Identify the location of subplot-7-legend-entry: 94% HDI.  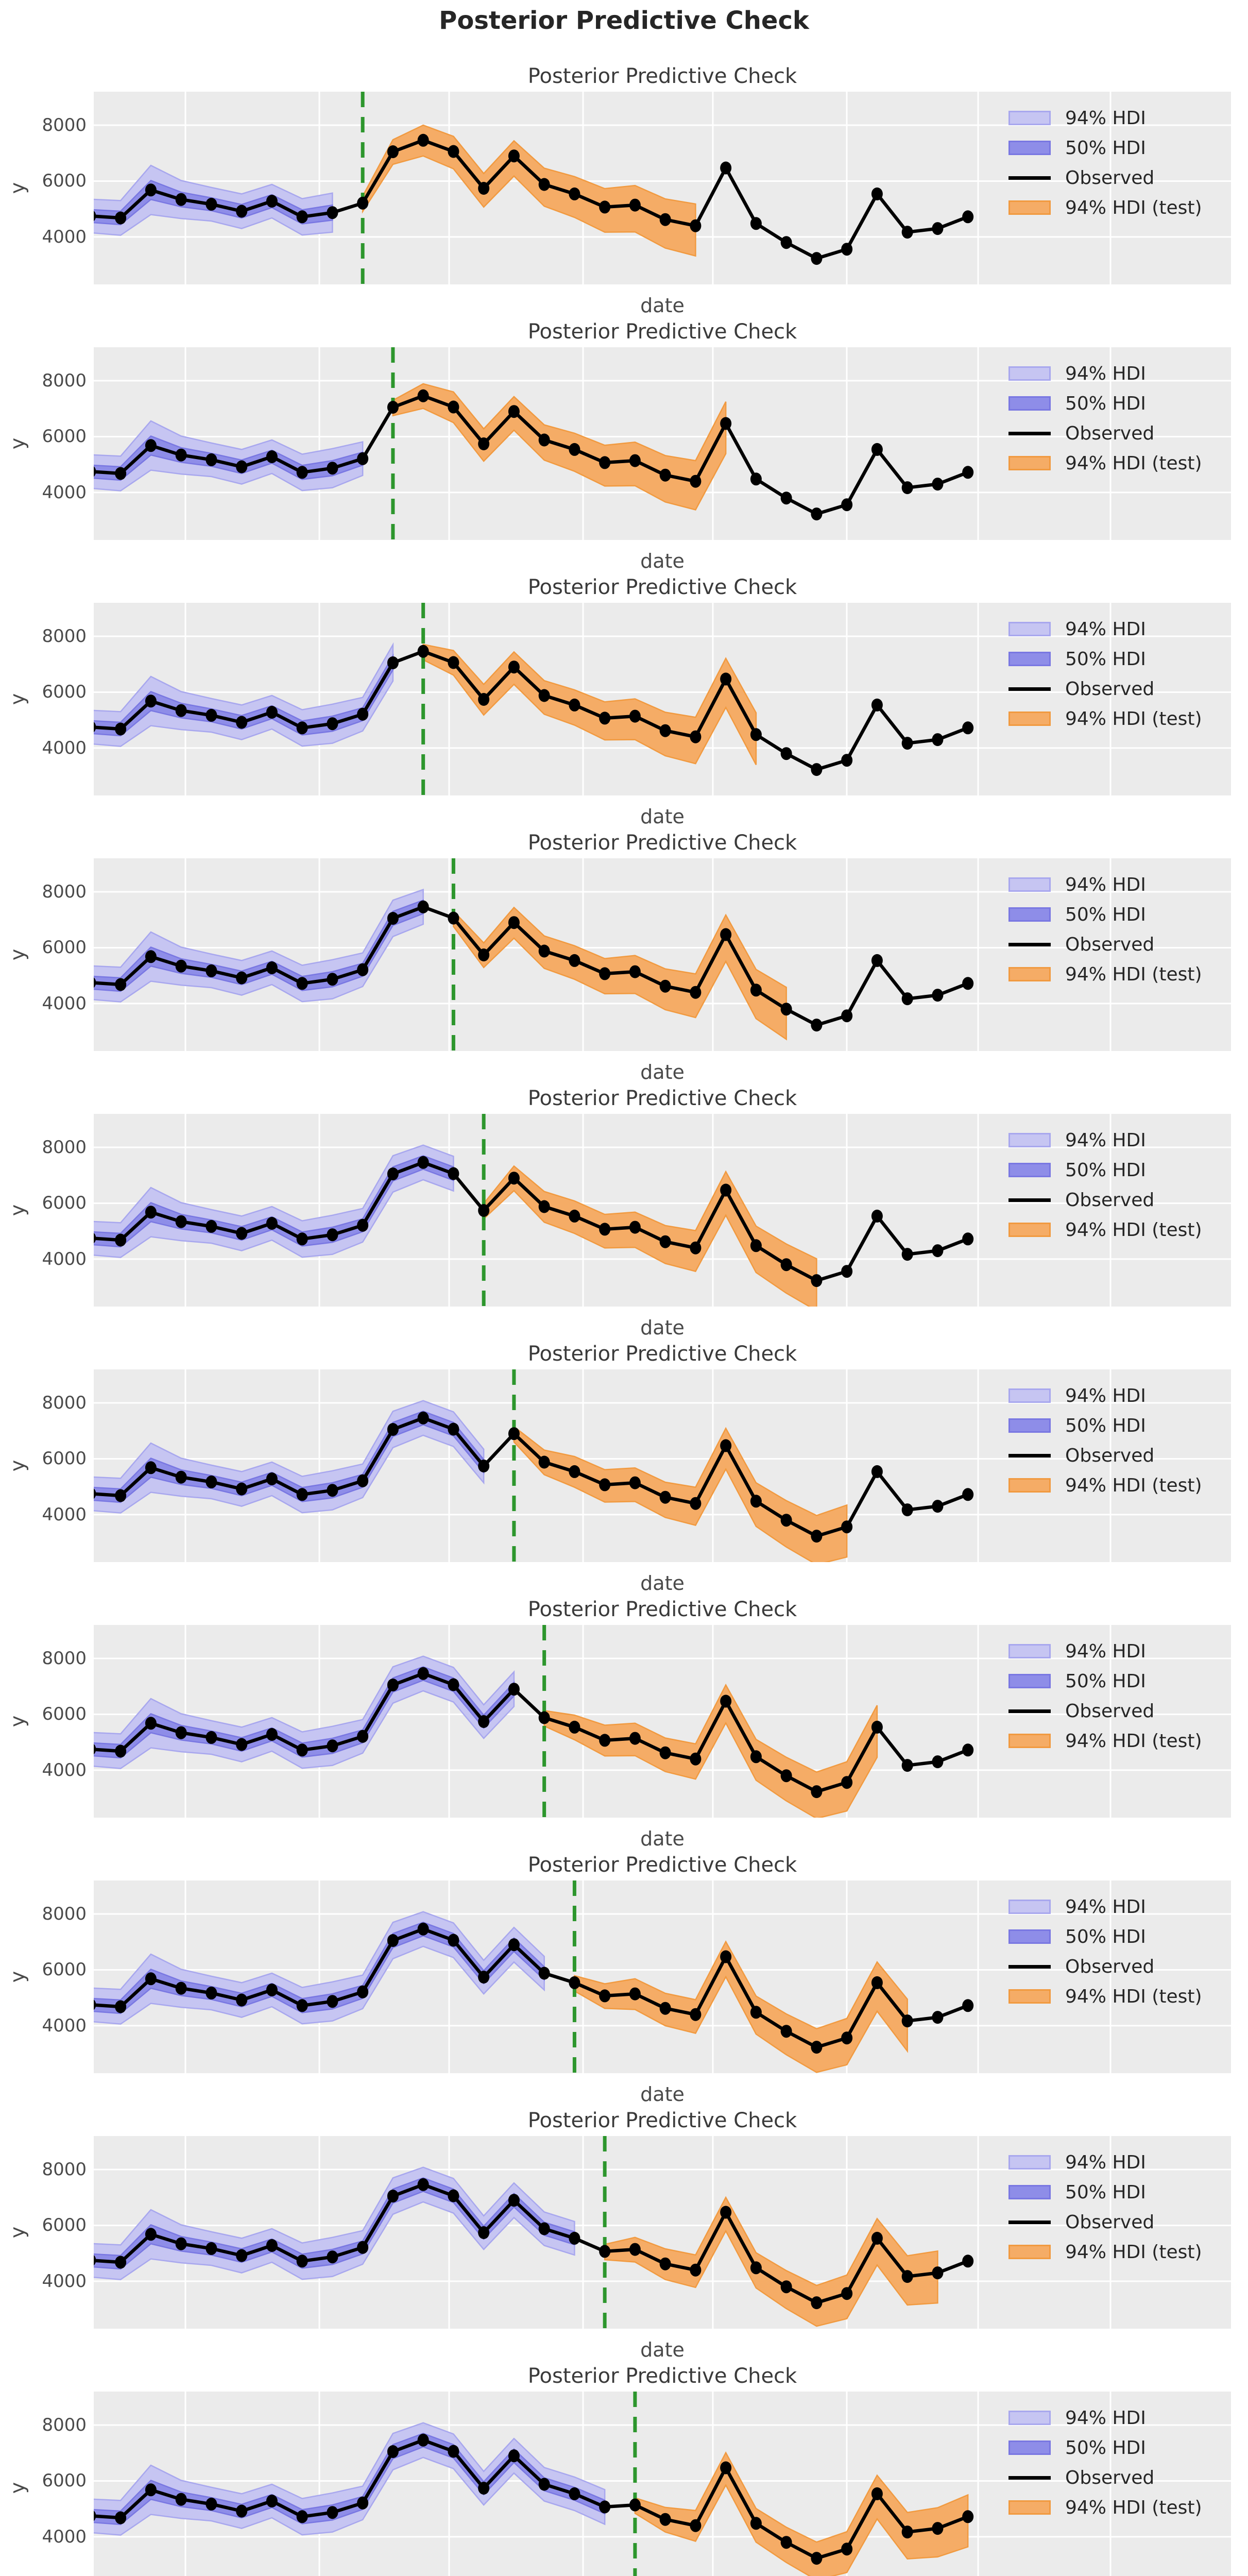
(1121, 1651).